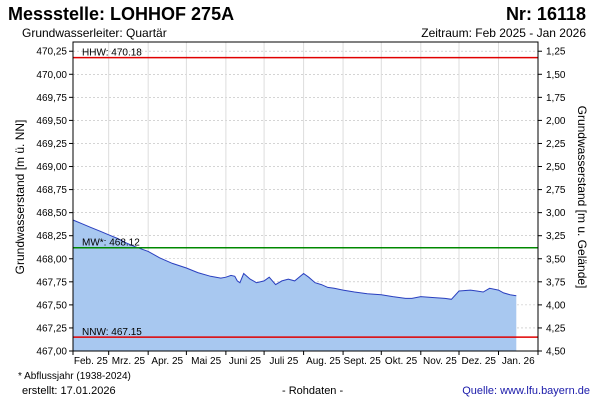 This screenshot has width=600, height=400. I want to click on y2-tick-label: 3,25, so click(556, 236).